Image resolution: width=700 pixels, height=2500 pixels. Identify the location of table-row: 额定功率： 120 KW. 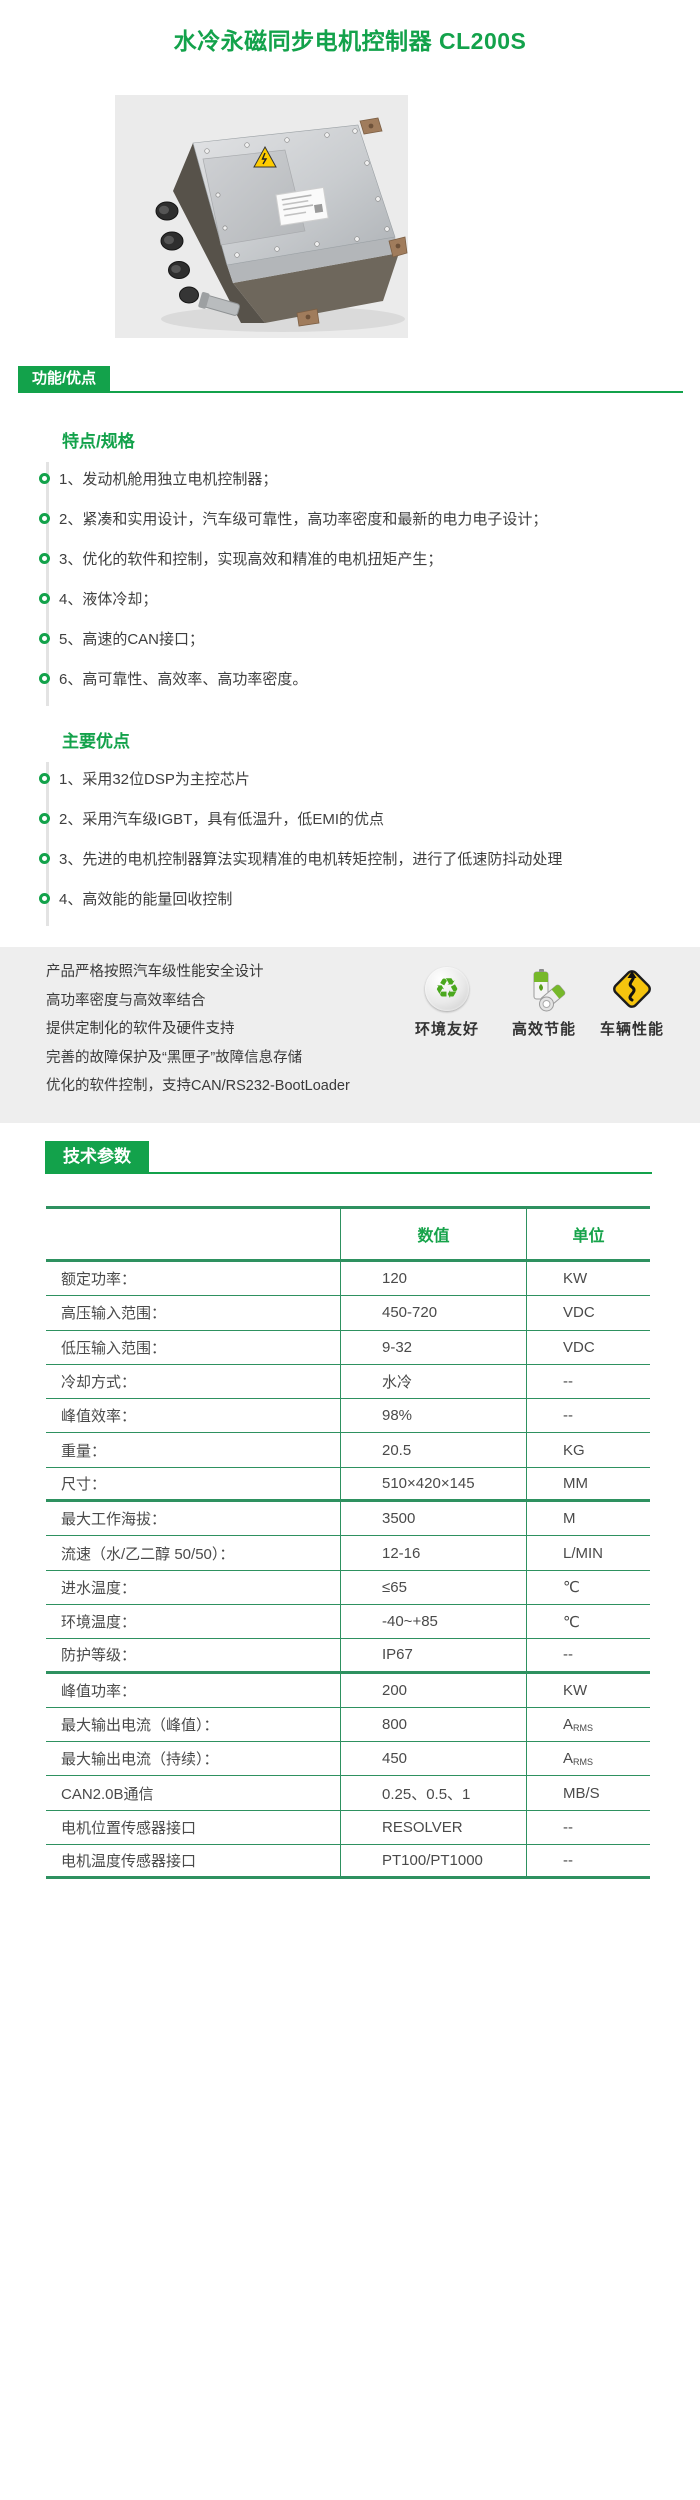
(348, 1279).